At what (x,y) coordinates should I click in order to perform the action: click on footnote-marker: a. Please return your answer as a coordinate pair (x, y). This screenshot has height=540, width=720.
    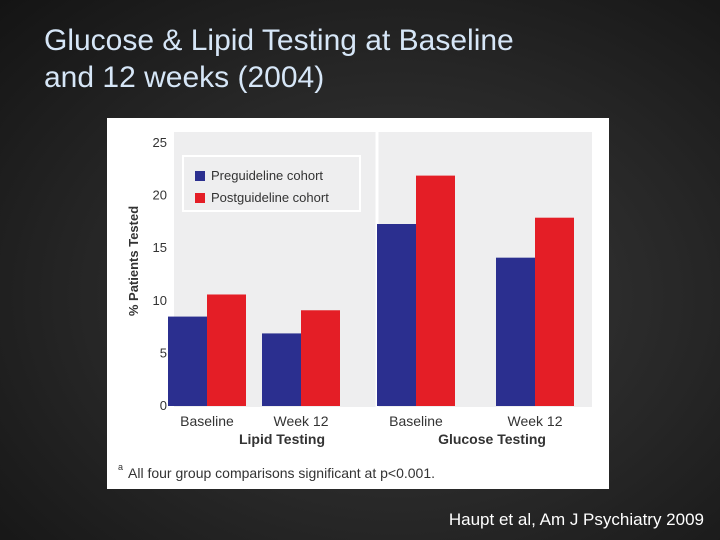
    Looking at the image, I should click on (120, 467).